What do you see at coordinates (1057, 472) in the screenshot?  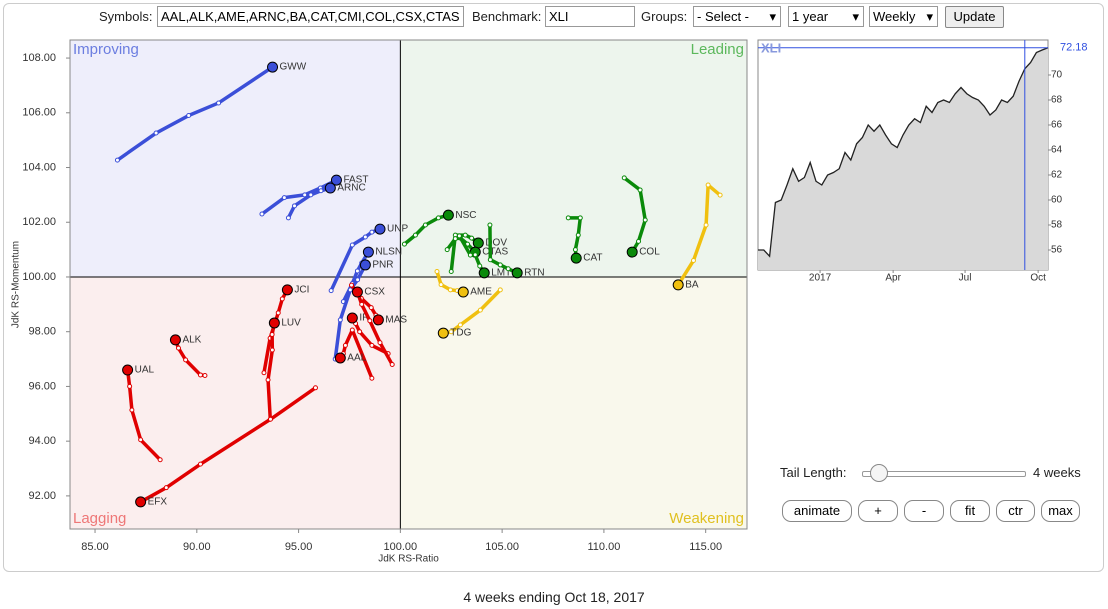 I see `tail-value: 4 weeks` at bounding box center [1057, 472].